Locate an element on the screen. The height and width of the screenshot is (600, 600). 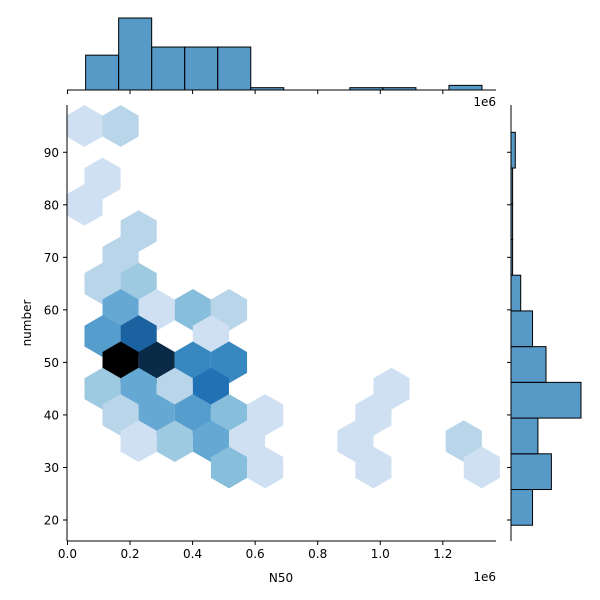
y-tick-label: 70 is located at coordinates (51, 258).